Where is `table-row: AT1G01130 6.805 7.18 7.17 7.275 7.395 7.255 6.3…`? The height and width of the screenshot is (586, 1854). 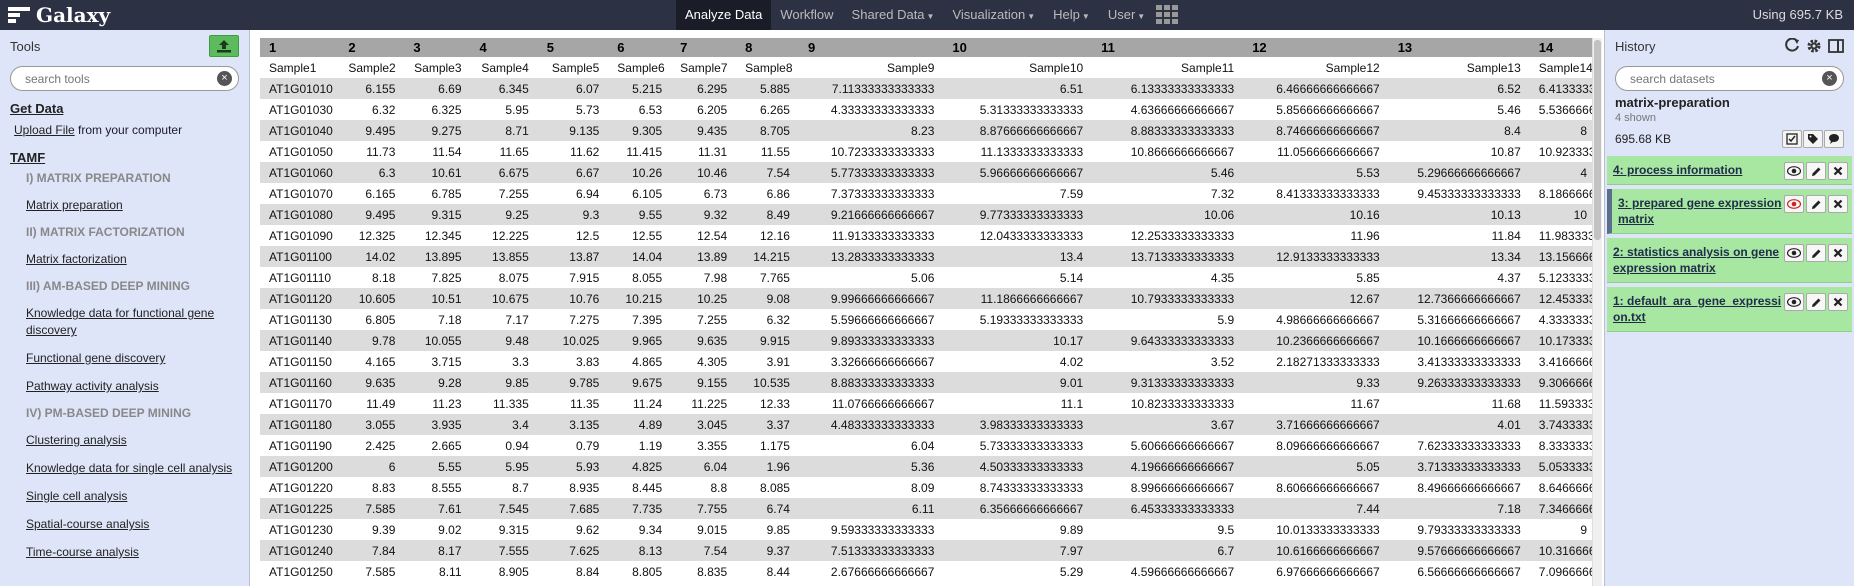
table-row: AT1G01130 6.805 7.18 7.17 7.275 7.395 7.255 6.3… is located at coordinates (926, 319).